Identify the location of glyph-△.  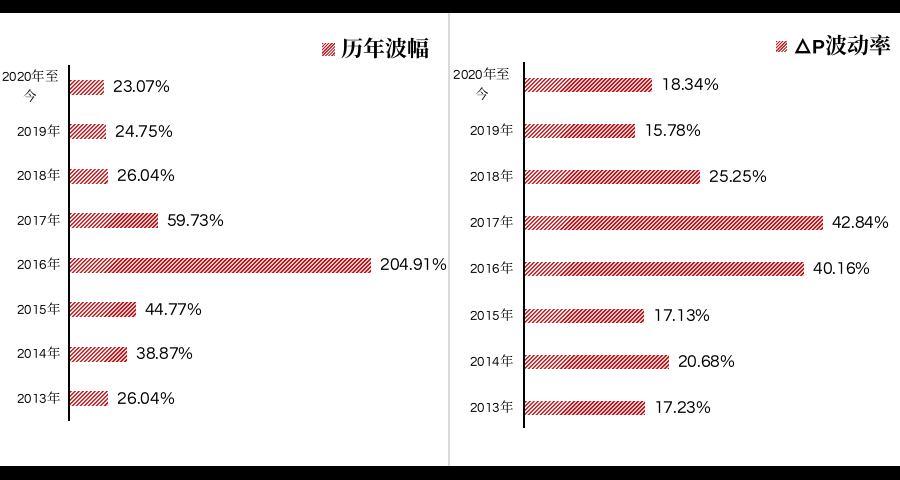
(802, 45).